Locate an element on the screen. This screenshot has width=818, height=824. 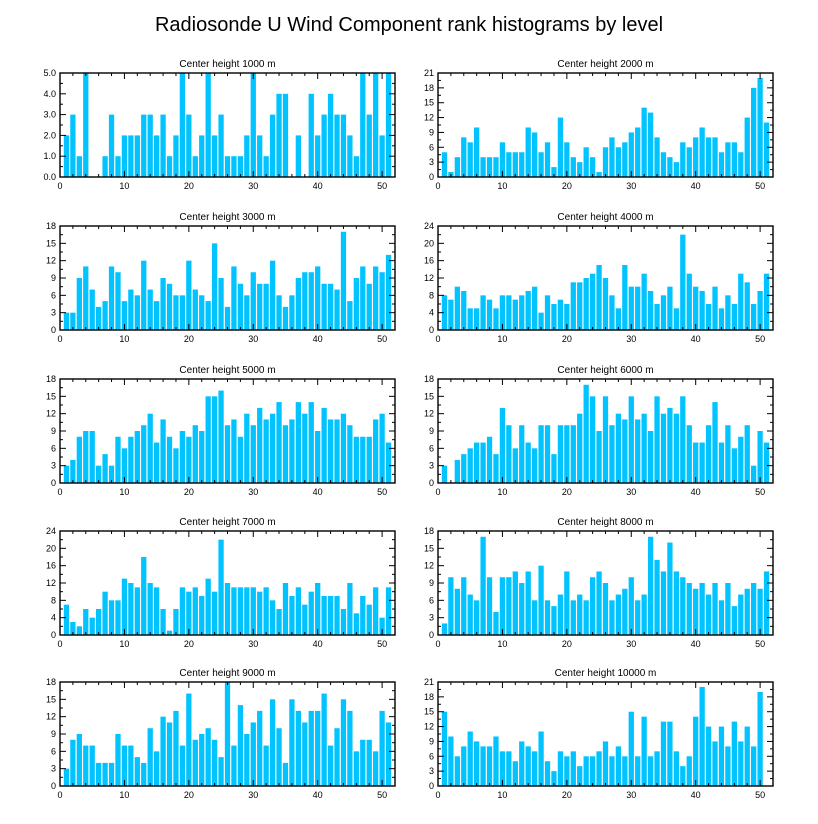
y-tick-label: 18 is located at coordinates (51, 226).